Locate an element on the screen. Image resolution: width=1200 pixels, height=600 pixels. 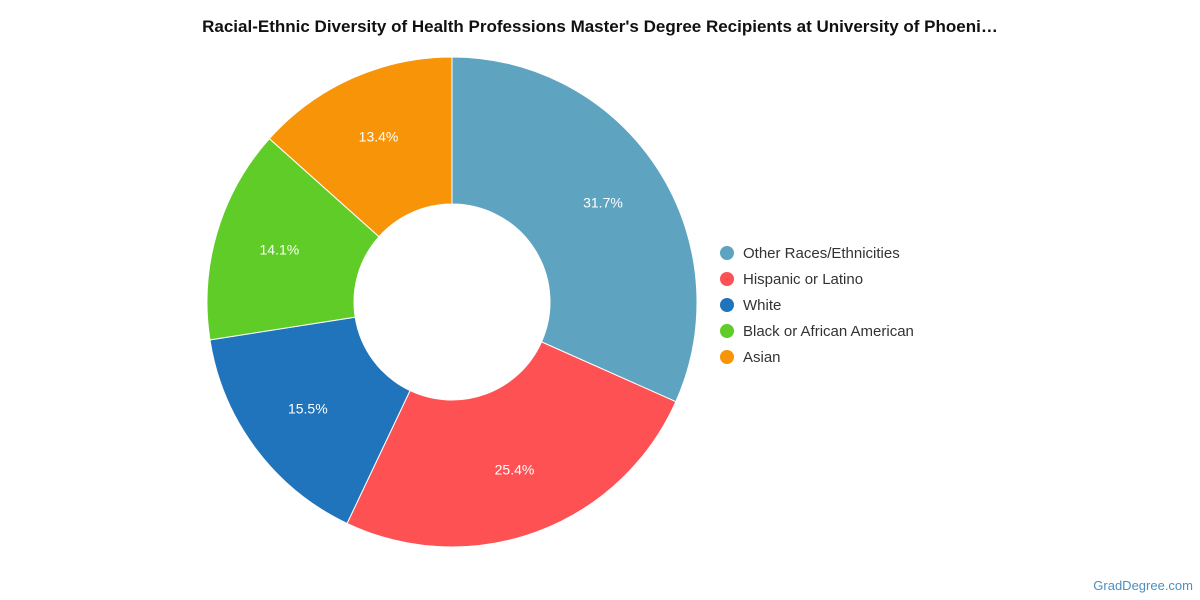
legend-item-hispanic-latino: Hispanic or Latino is located at coordinates (817, 279).